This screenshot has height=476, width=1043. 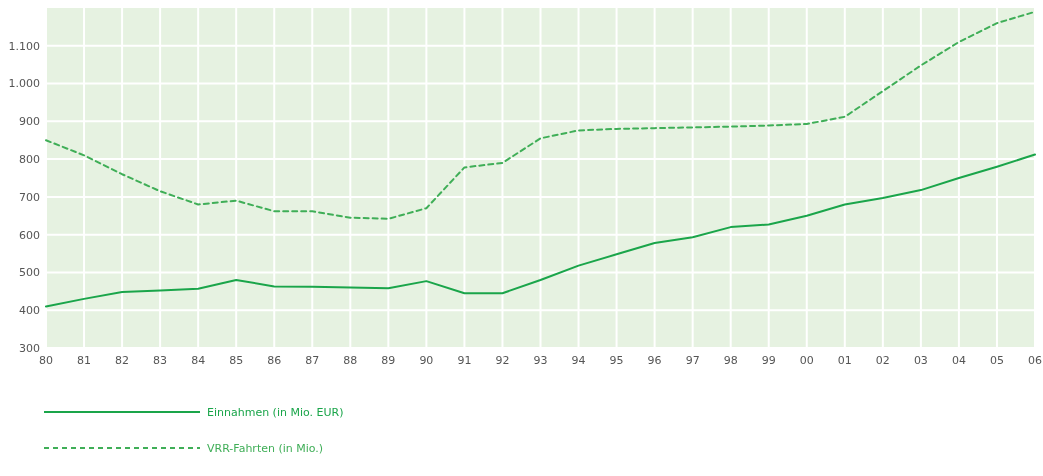 I want to click on x-tick-label: 94, so click(x=578, y=360).